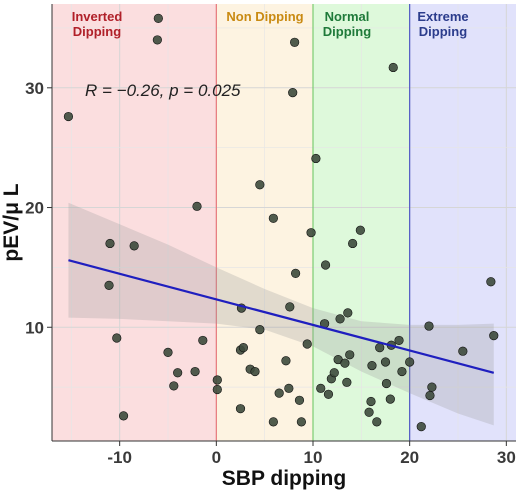 The image size is (520, 492). What do you see at coordinates (34, 88) in the screenshot?
I see `y-tick-label: 30` at bounding box center [34, 88].